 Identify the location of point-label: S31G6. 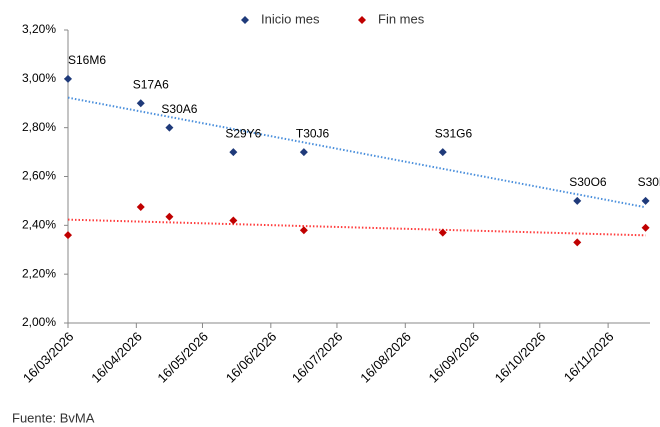
(454, 133).